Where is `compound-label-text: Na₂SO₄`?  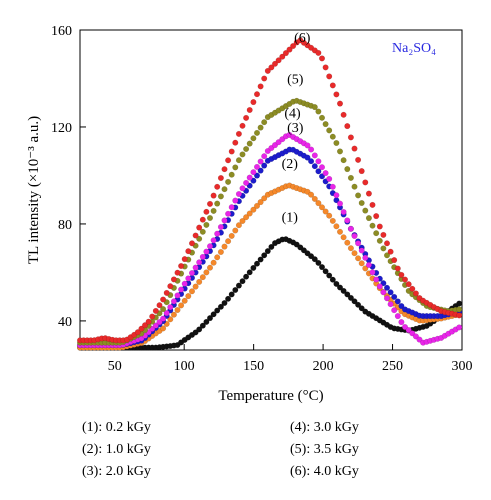
compound-label-text: Na₂SO₄ is located at coordinates (414, 48).